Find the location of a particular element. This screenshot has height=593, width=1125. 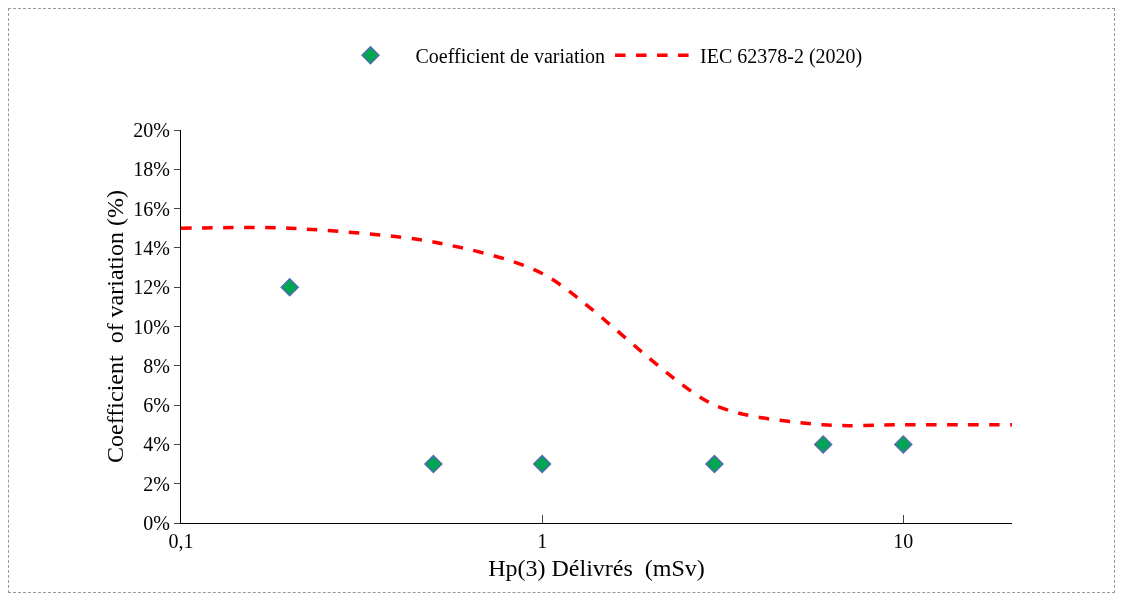

y-tick-label: 14% is located at coordinates (151, 247).